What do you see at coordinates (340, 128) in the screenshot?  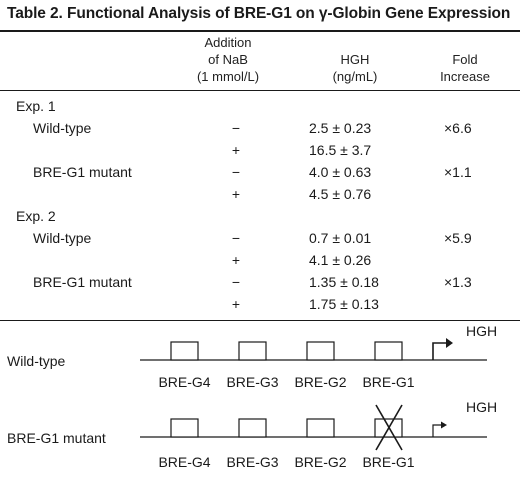 I see `hgh-cell: 2.5 ± 0.23` at bounding box center [340, 128].